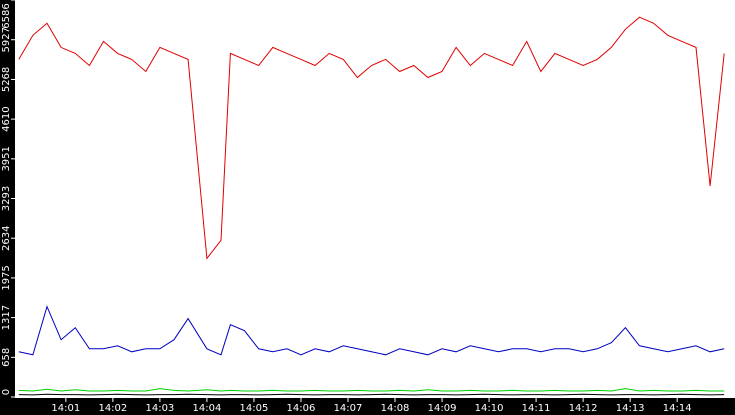 The image size is (735, 415). What do you see at coordinates (301, 408) in the screenshot?
I see `x-tick-label: 14:06` at bounding box center [301, 408].